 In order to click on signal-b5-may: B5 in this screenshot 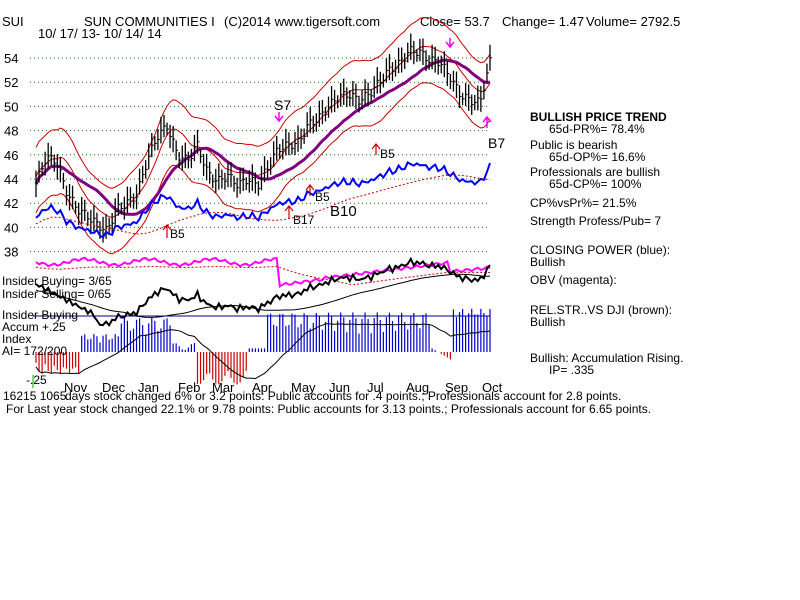, I will do `click(317, 194)`.